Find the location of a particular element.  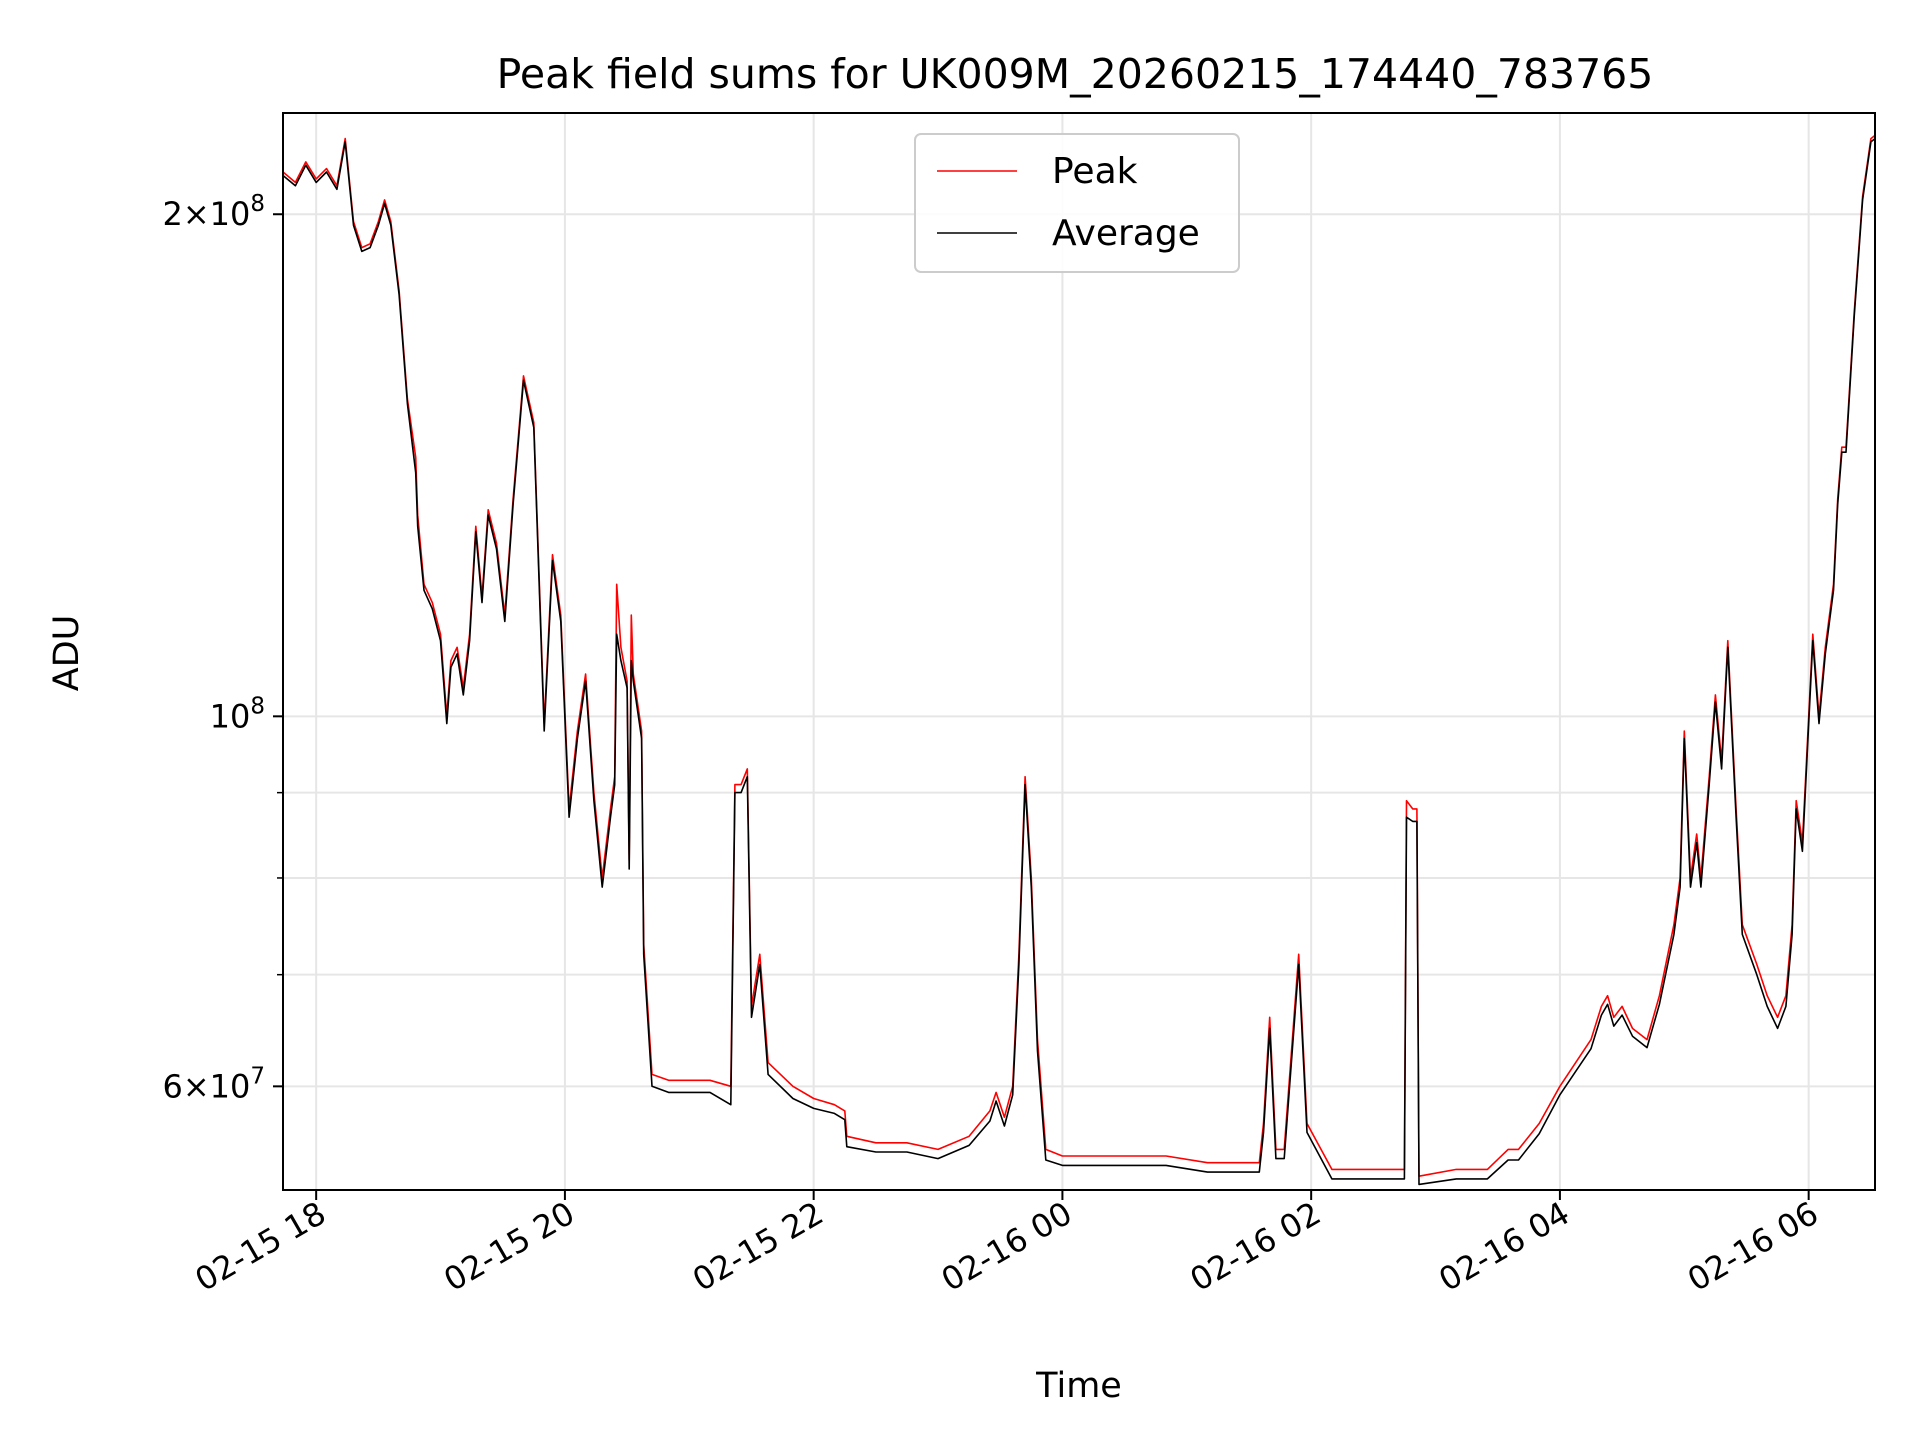

legend-box is located at coordinates (1077, 203).